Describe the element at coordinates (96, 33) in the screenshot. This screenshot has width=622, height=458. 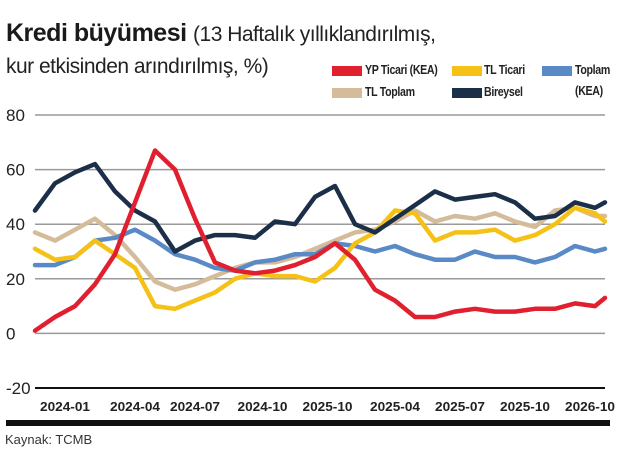
I see `title-bold: Kredi büyümesi` at that location.